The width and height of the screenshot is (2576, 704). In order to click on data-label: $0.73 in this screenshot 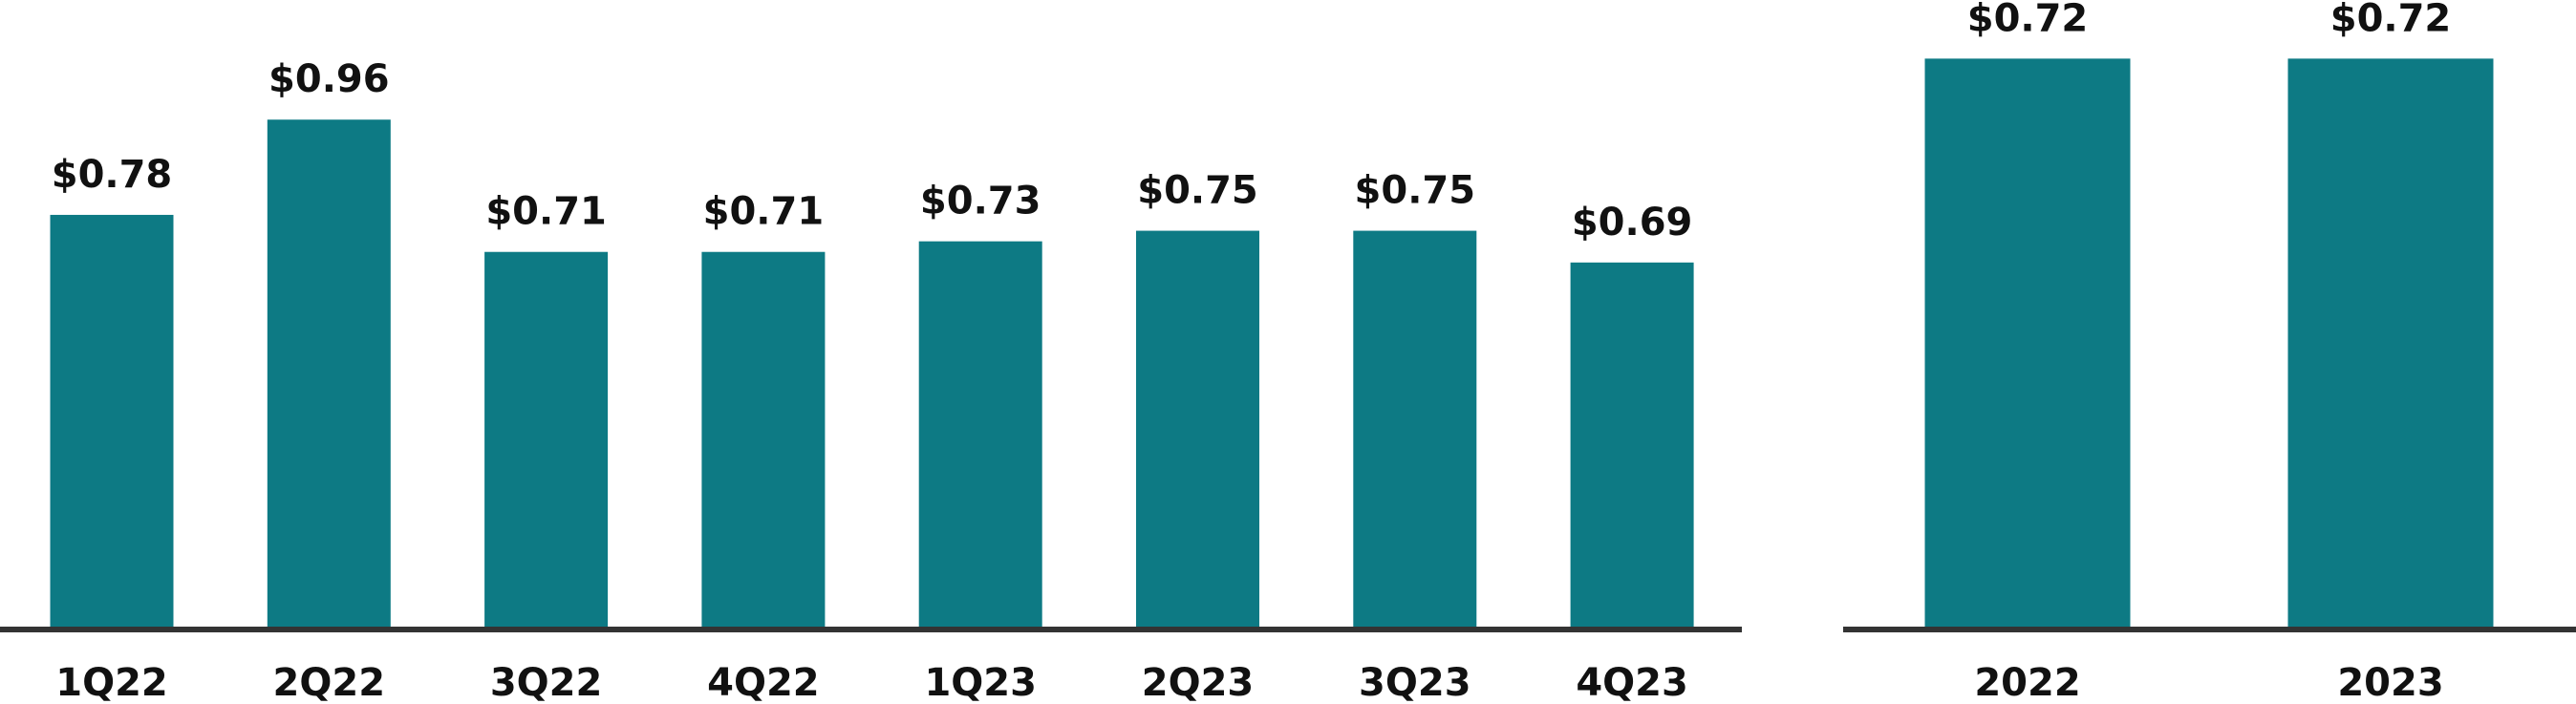, I will do `click(980, 202)`.